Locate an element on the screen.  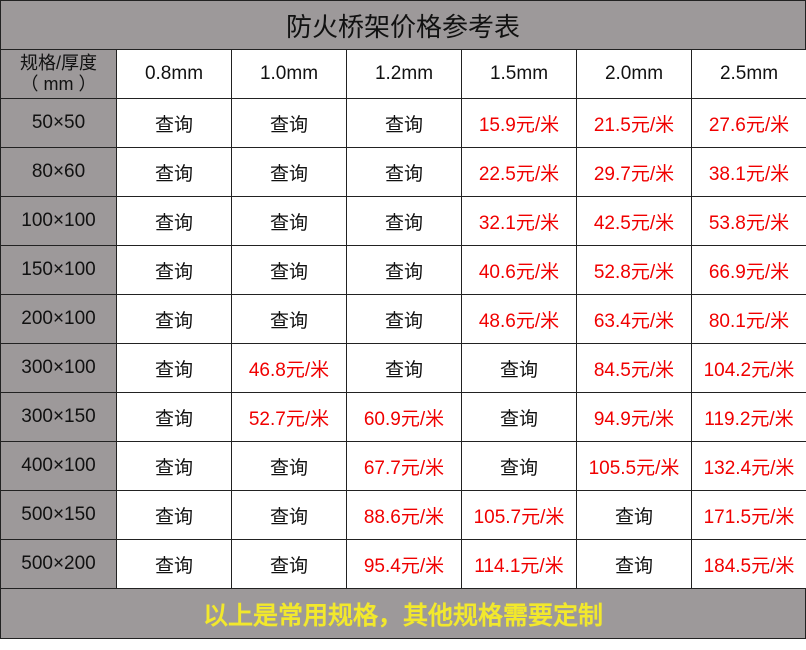
price-cell: 53.8元/米 is located at coordinates (748, 221).